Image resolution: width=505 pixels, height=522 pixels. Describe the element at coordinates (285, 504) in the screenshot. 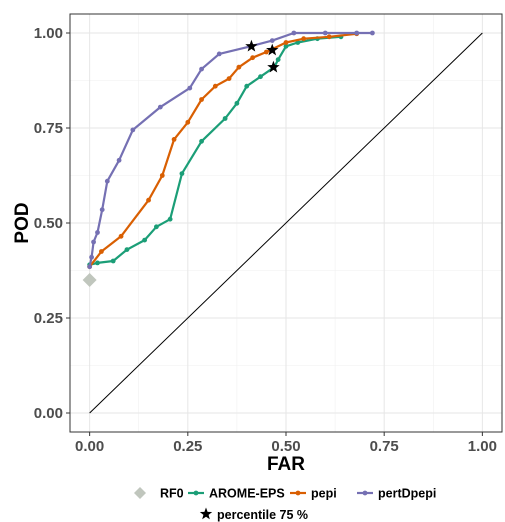

I see `legend: RF0 AROME-EPS pepi pertDpepi percentile 75 %` at that location.